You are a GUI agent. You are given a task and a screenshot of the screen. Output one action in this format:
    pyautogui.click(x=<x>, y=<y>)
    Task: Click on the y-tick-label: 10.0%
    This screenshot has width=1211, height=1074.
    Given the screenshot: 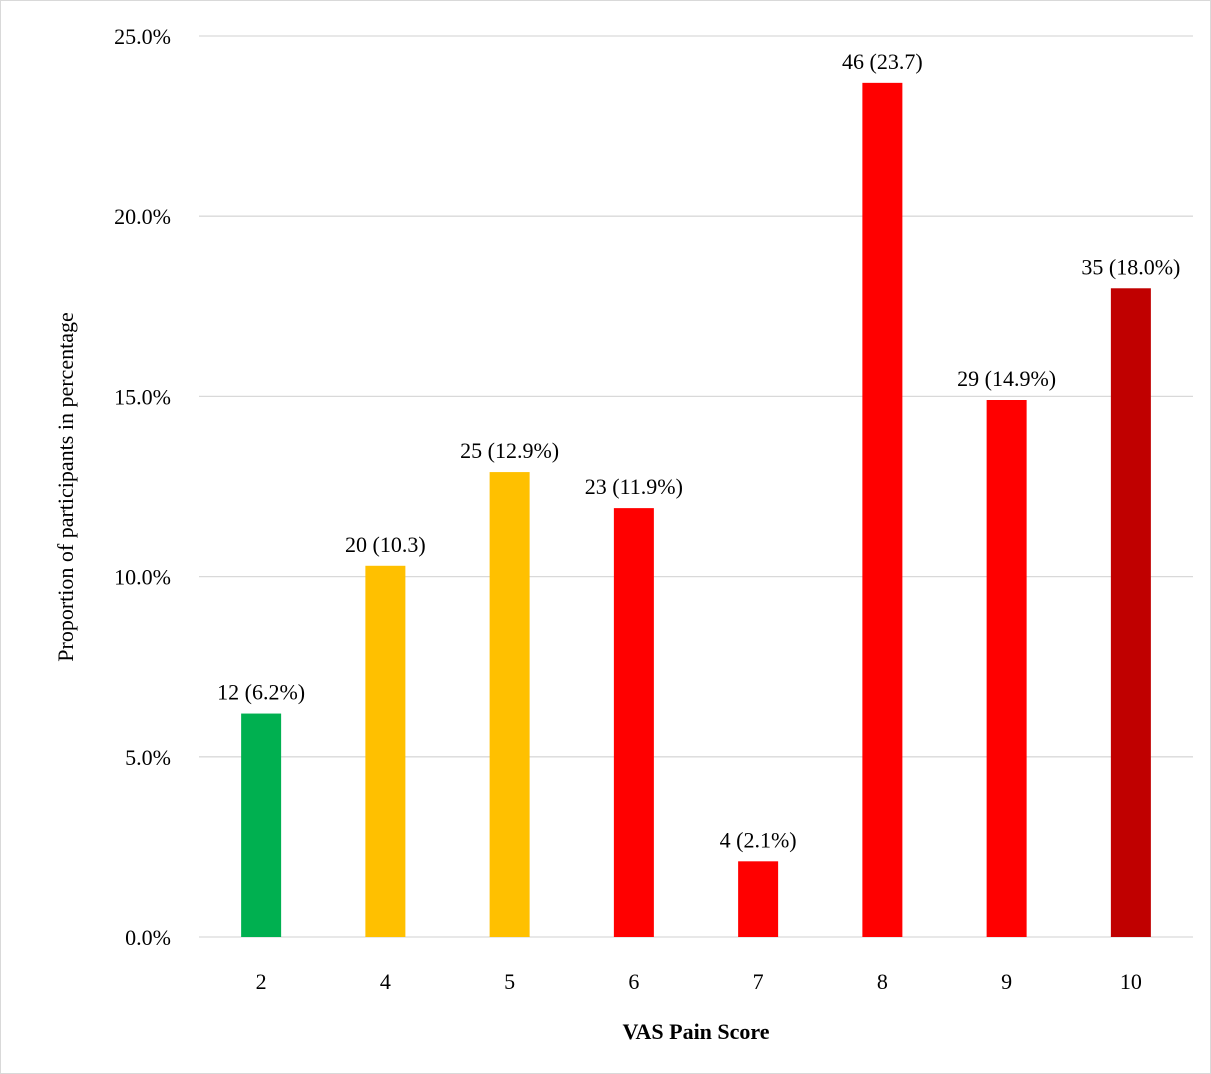 What is the action you would take?
    pyautogui.click(x=142, y=577)
    